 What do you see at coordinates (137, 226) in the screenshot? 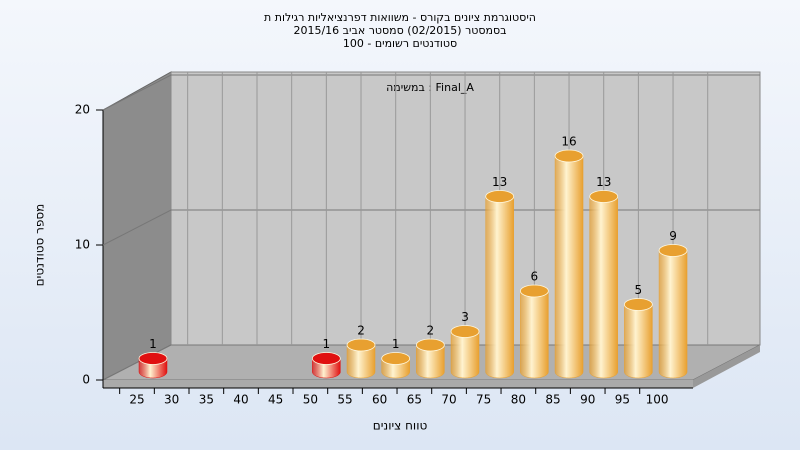
I see `left-wall` at bounding box center [137, 226].